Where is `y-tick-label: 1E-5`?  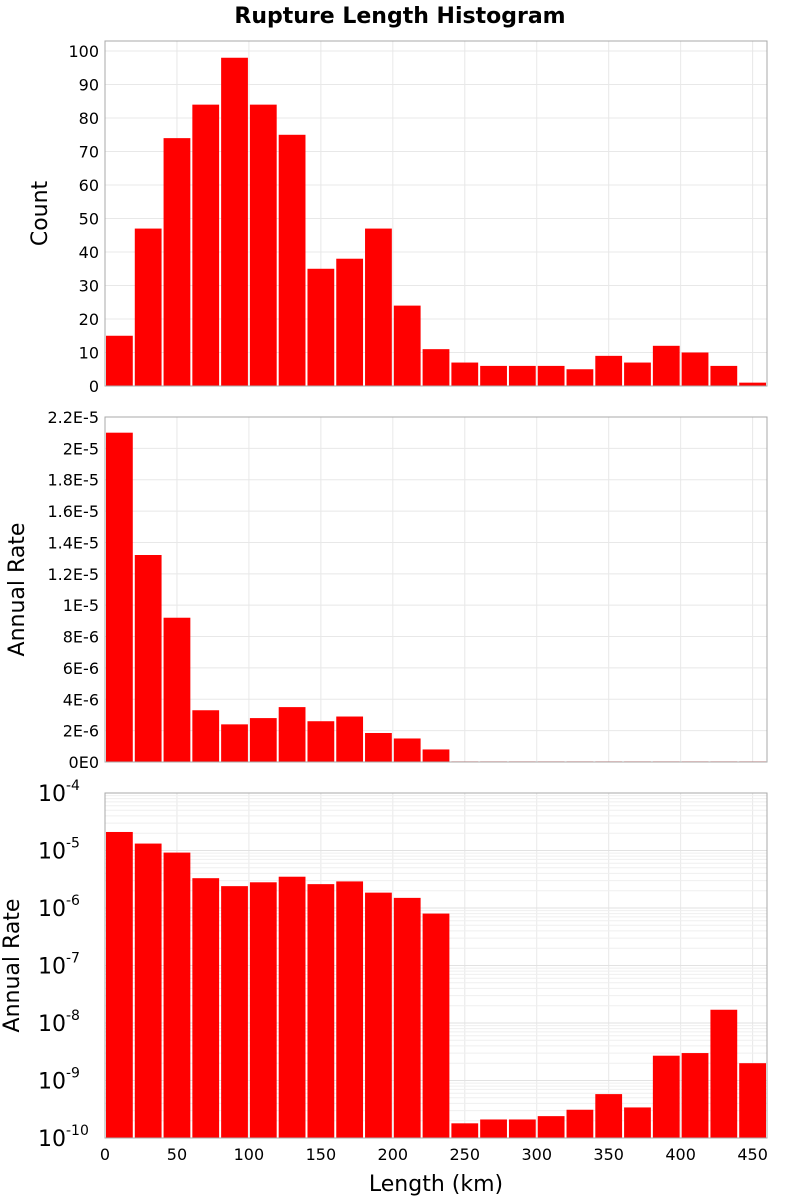
y-tick-label: 1E-5 is located at coordinates (81, 605).